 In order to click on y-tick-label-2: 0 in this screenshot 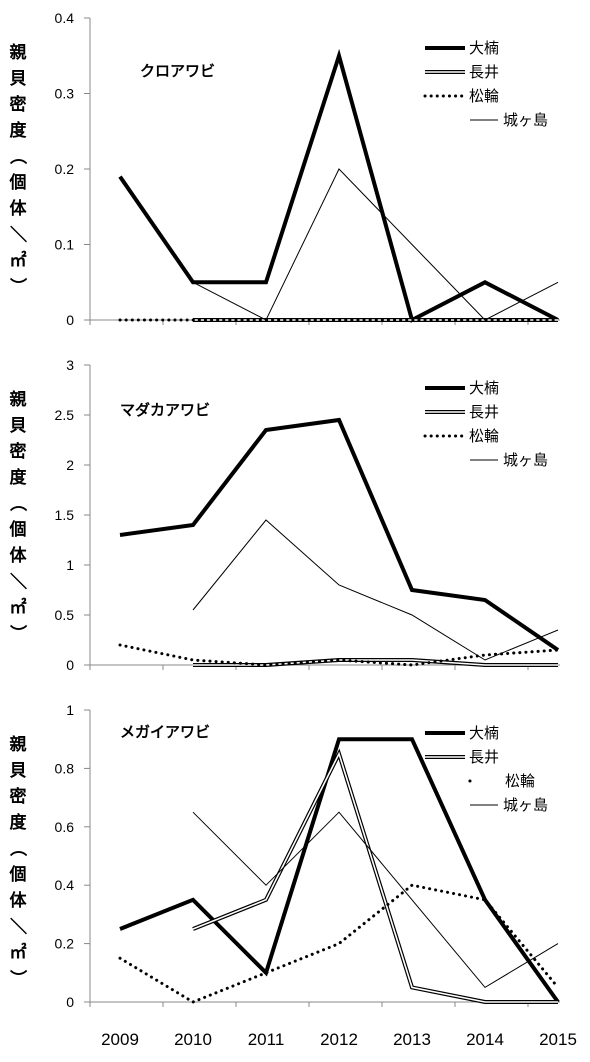, I will do `click(70, 665)`.